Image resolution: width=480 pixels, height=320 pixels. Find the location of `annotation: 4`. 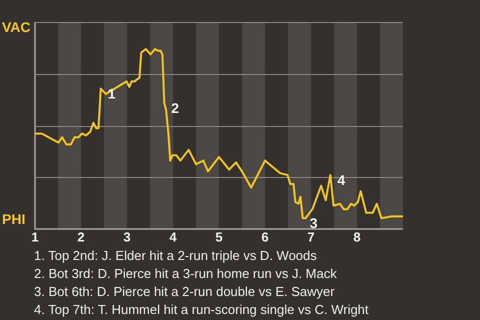

annotation: 4 is located at coordinates (341, 180).